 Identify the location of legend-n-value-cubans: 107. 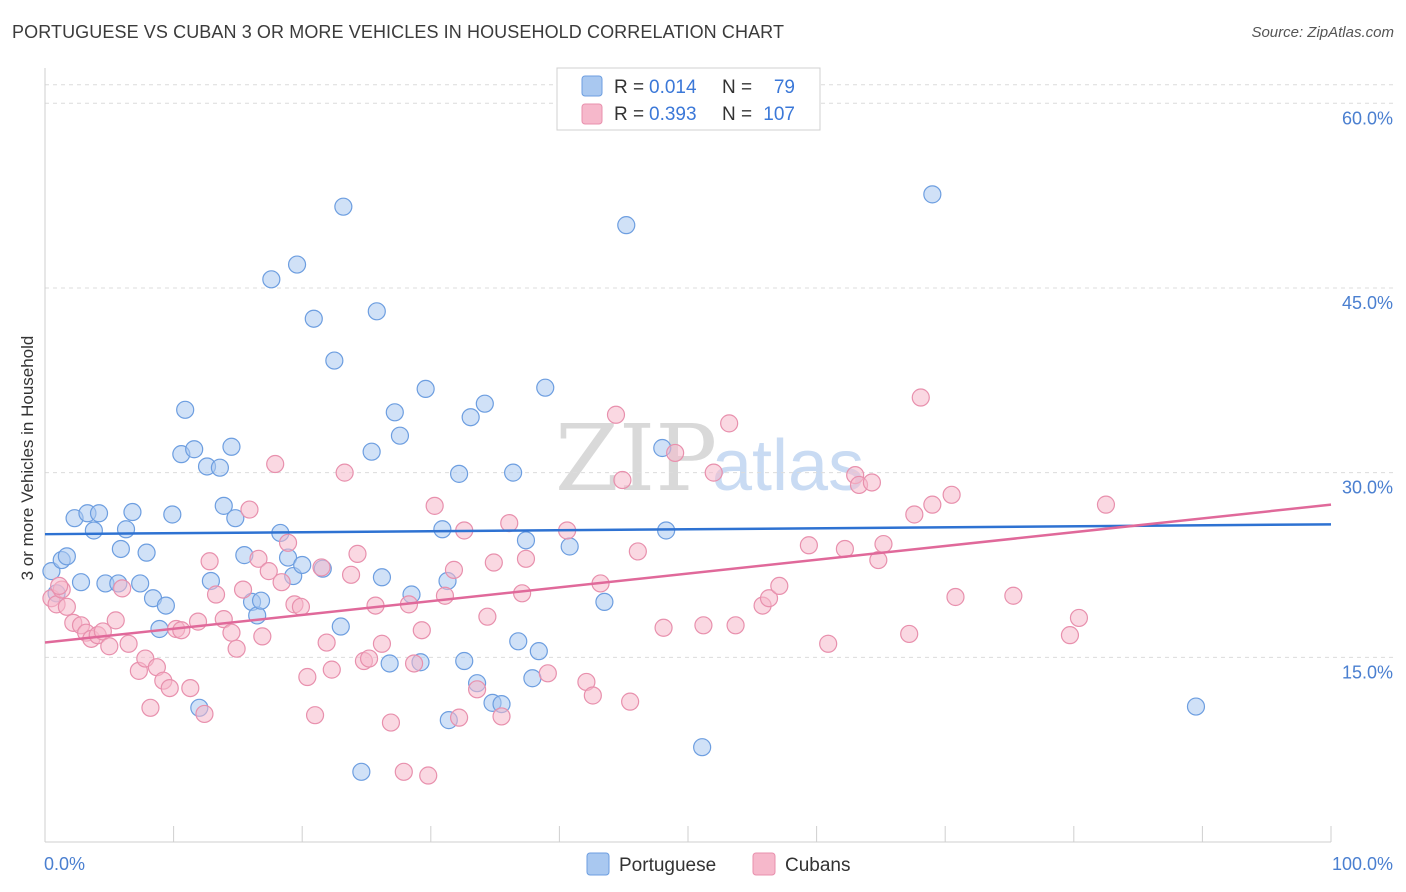
(779, 114).